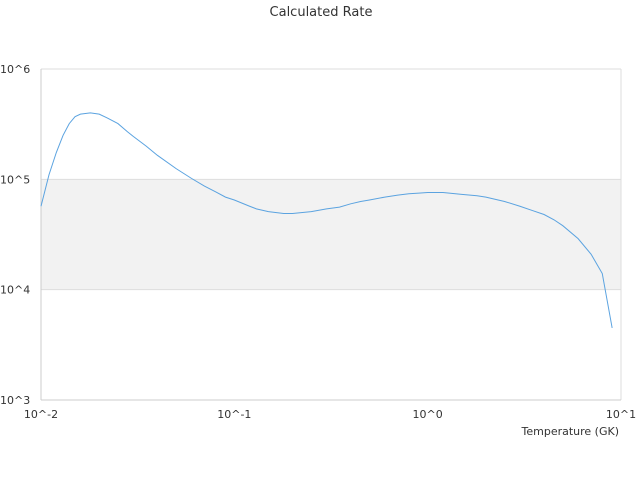  Describe the element at coordinates (330, 414) in the screenshot. I see `x-tick-labels: 10^-2 10^-1 10^0 10^1` at that location.